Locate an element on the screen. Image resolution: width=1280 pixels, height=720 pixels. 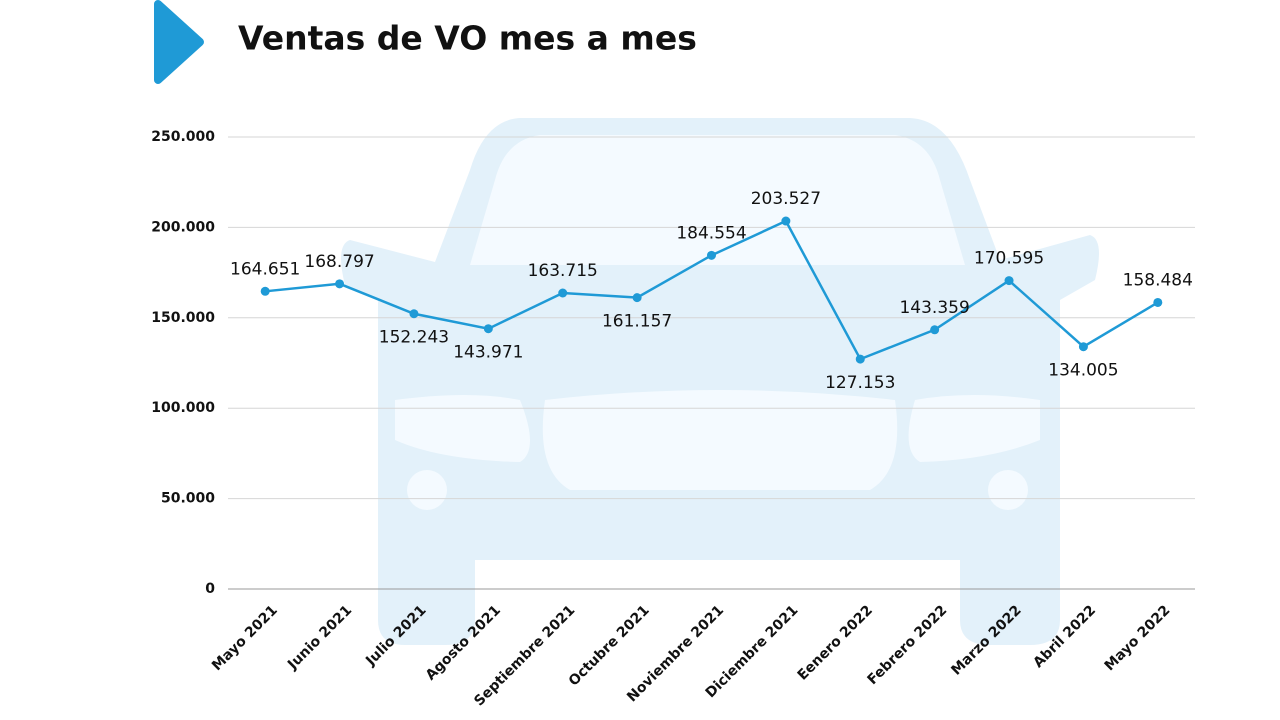
value-label: 158.484 is located at coordinates (1158, 280).